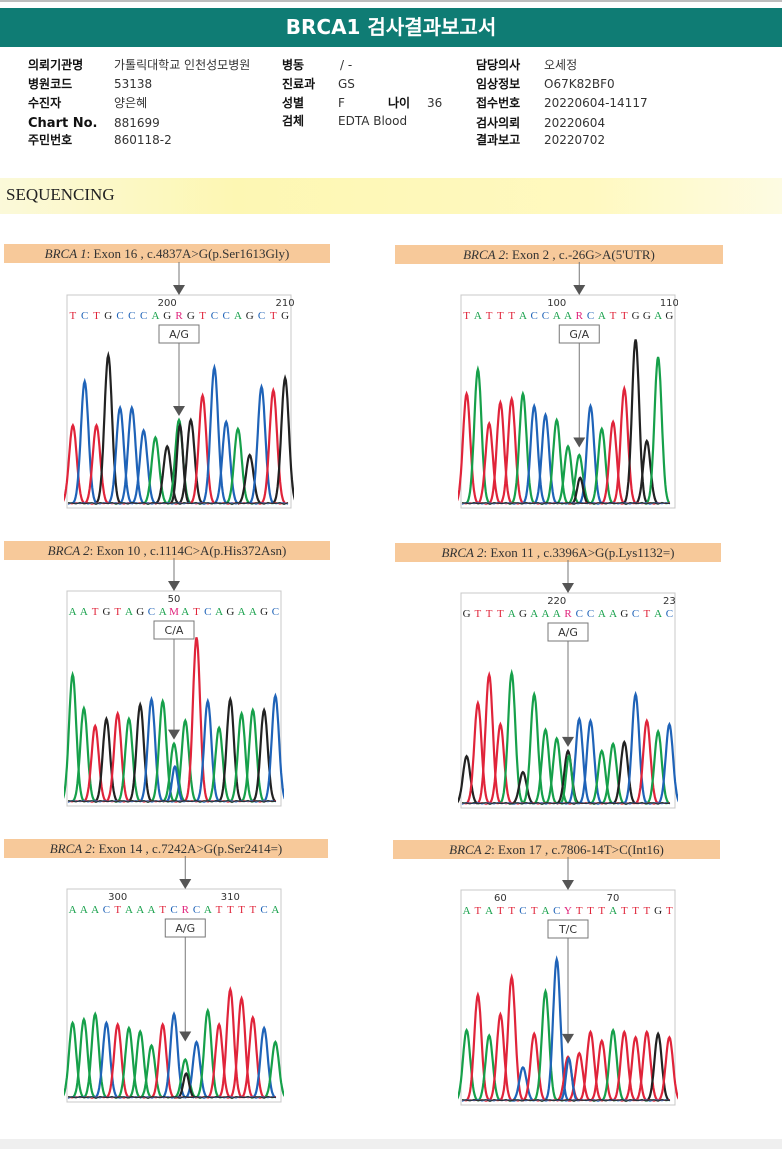 Image resolution: width=782 pixels, height=1149 pixels. What do you see at coordinates (45, 103) in the screenshot?
I see `label-patient: 수진자` at bounding box center [45, 103].